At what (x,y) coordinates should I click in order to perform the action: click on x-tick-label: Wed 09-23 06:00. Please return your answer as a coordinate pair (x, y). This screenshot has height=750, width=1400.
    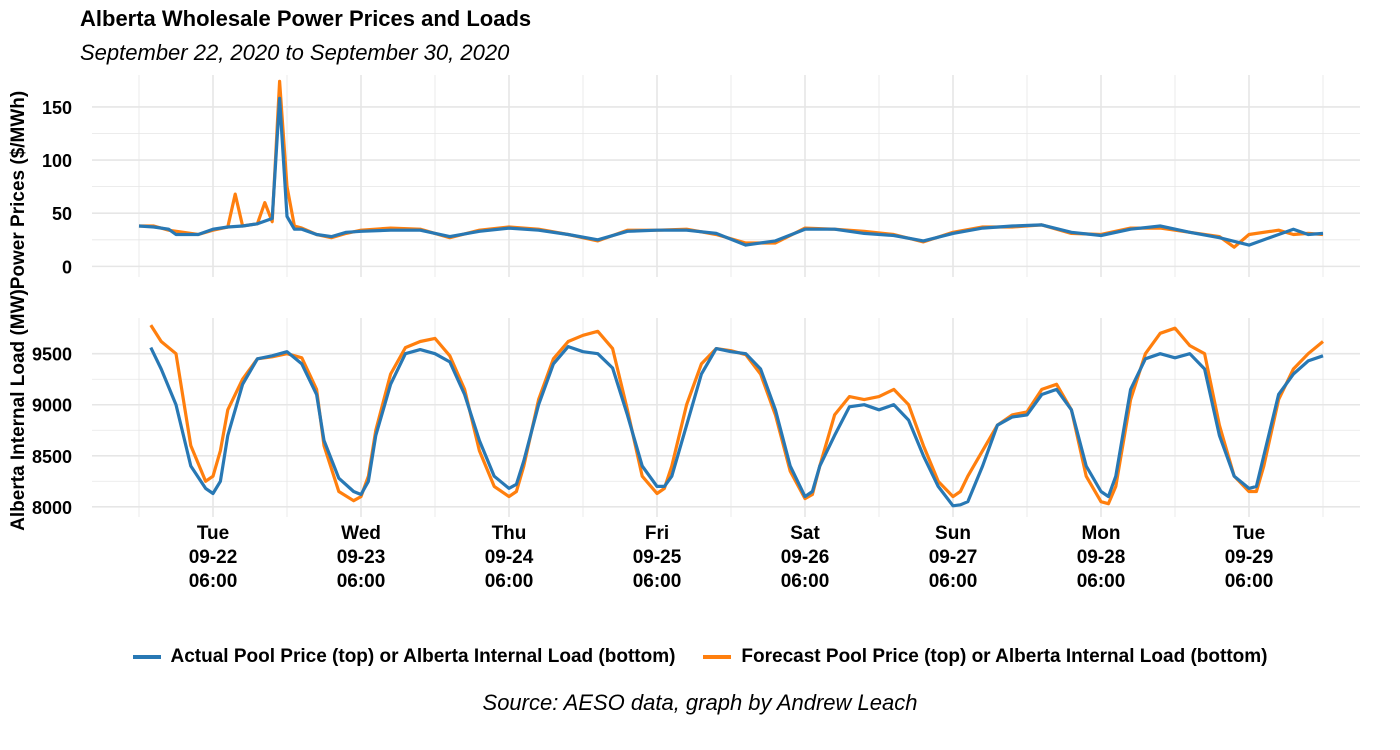
    Looking at the image, I should click on (361, 557).